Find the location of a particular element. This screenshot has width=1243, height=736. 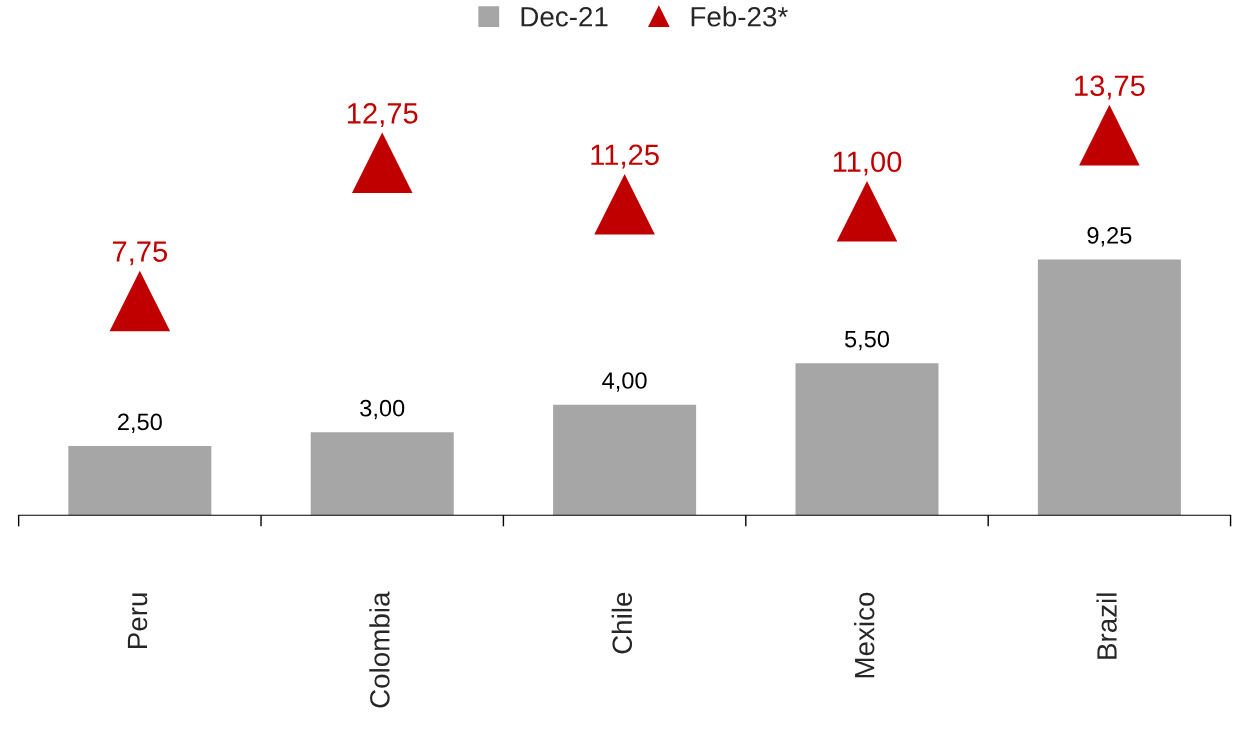

data-label: 7,75 is located at coordinates (139, 253).